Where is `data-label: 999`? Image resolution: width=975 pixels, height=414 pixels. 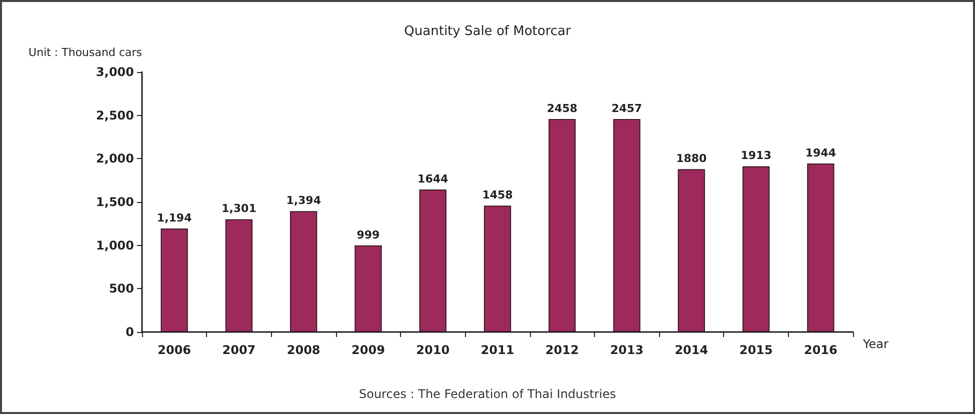 data-label: 999 is located at coordinates (368, 235).